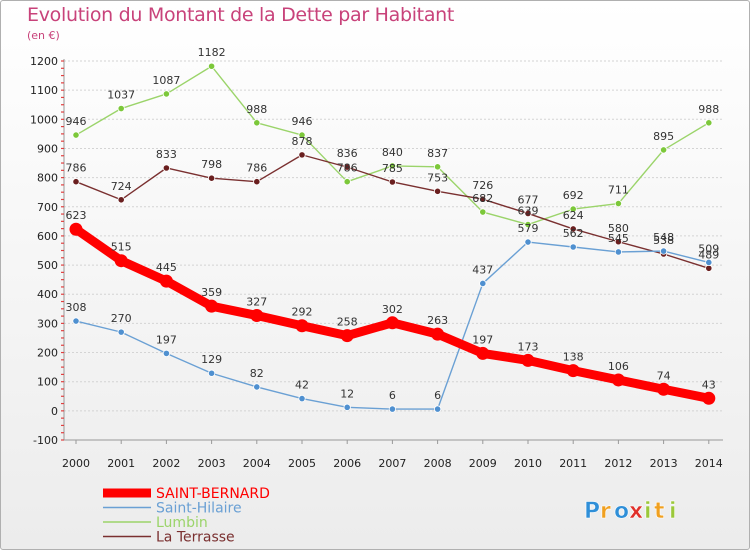 This screenshot has width=750, height=551. Describe the element at coordinates (257, 373) in the screenshot. I see `data-label: 82` at that location.